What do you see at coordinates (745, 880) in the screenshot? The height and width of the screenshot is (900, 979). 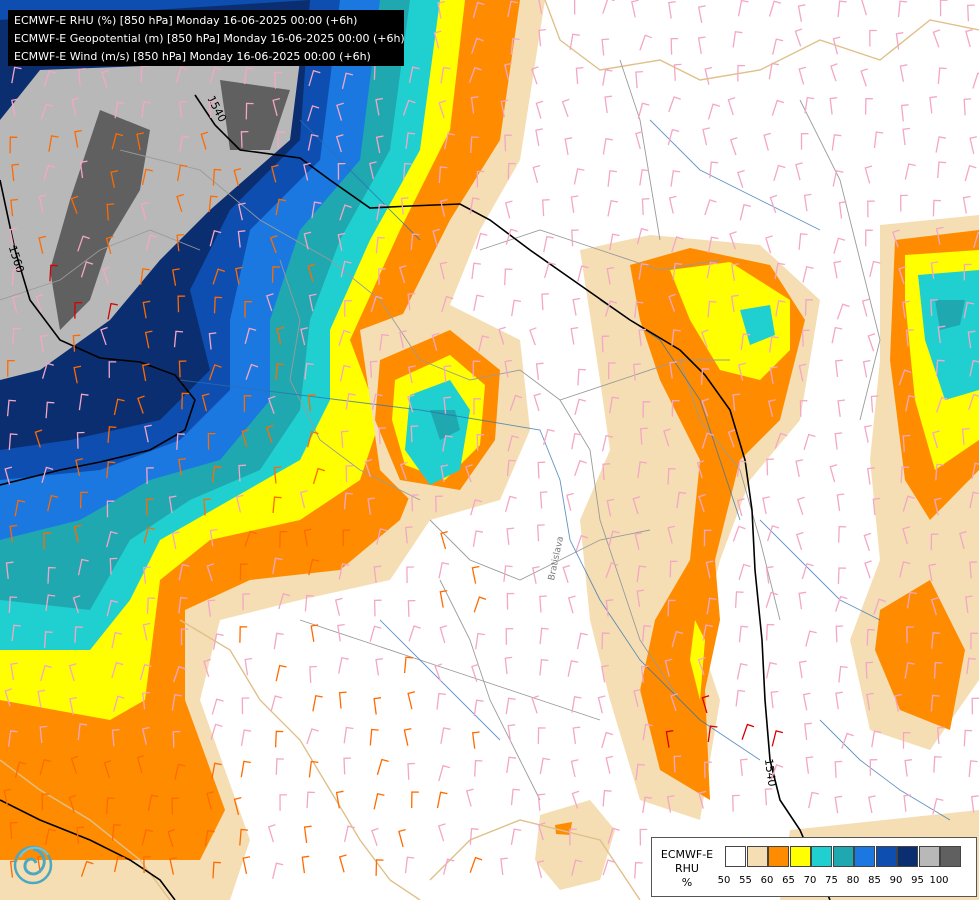 I see `legend-tick-55: 55` at bounding box center [745, 880].